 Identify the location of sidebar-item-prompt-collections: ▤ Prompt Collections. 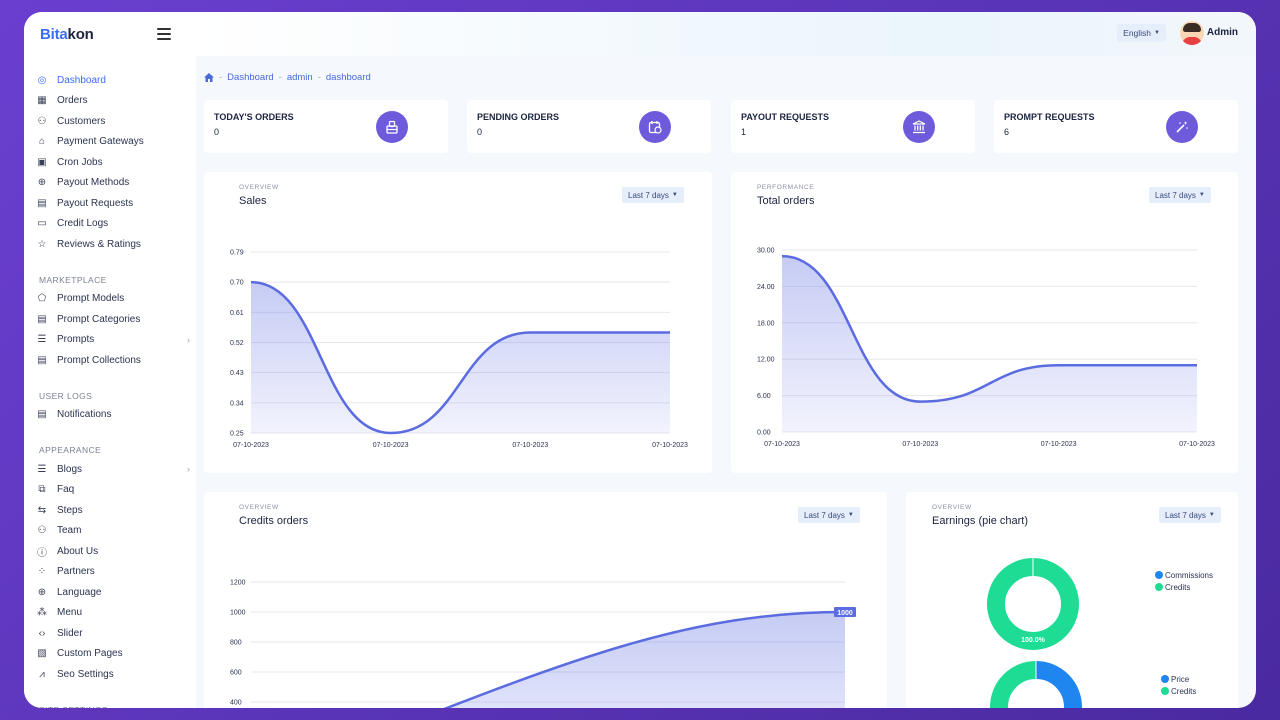
(110, 360).